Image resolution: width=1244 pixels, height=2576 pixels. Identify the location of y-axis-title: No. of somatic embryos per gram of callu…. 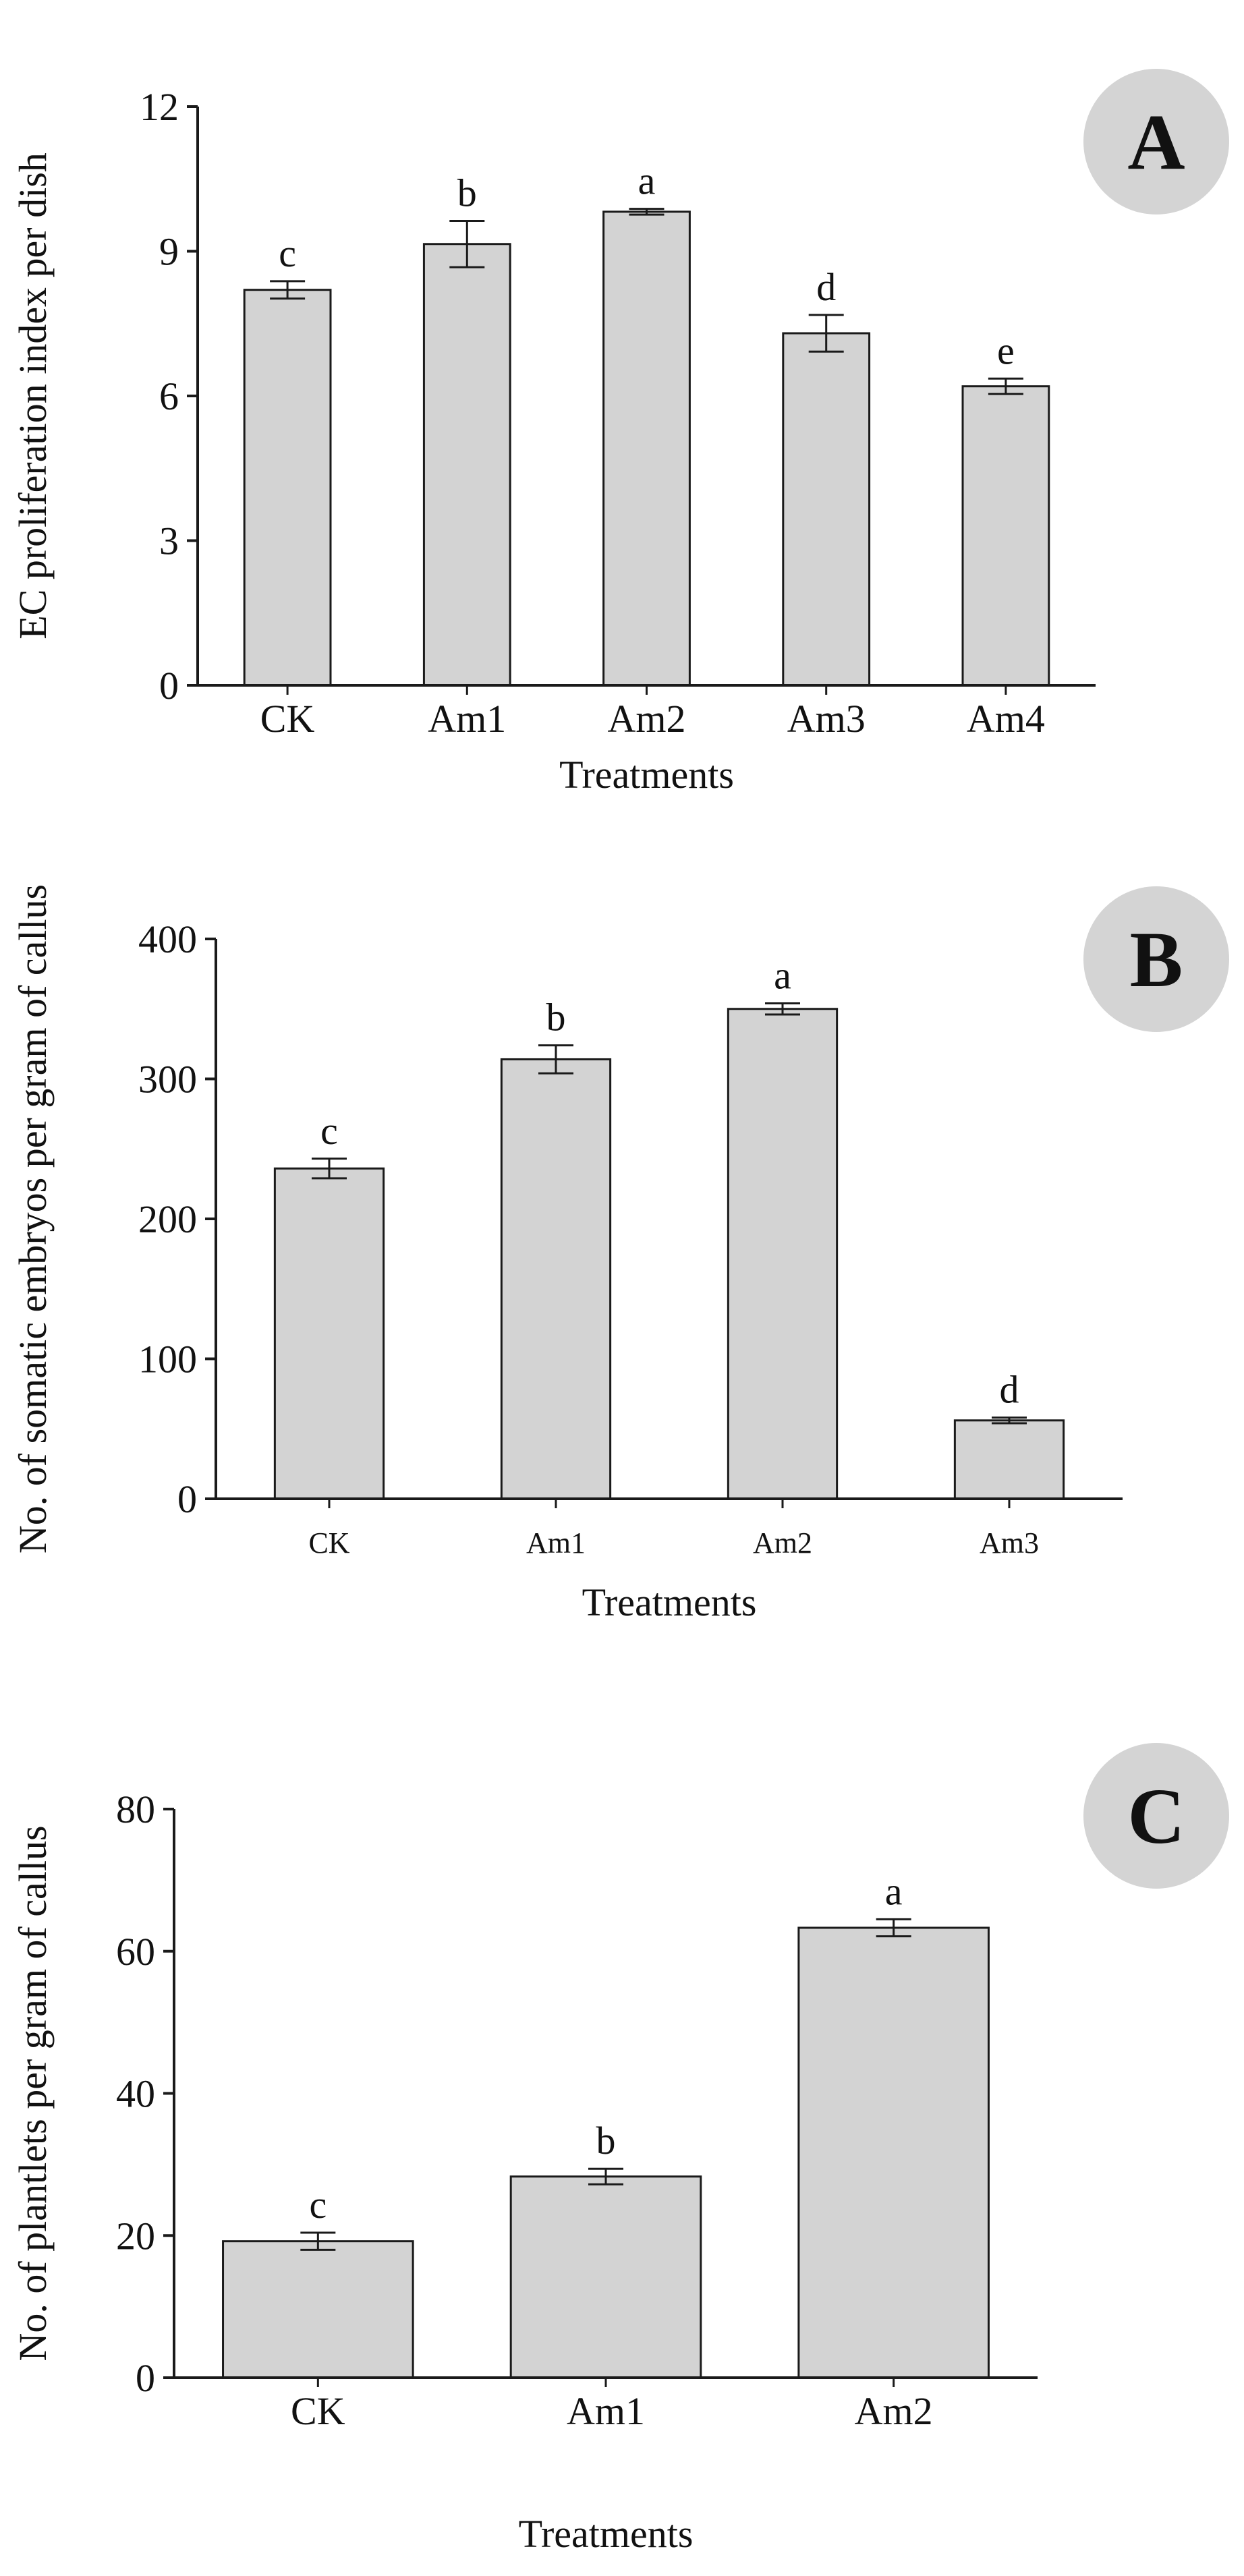
(33, 1218).